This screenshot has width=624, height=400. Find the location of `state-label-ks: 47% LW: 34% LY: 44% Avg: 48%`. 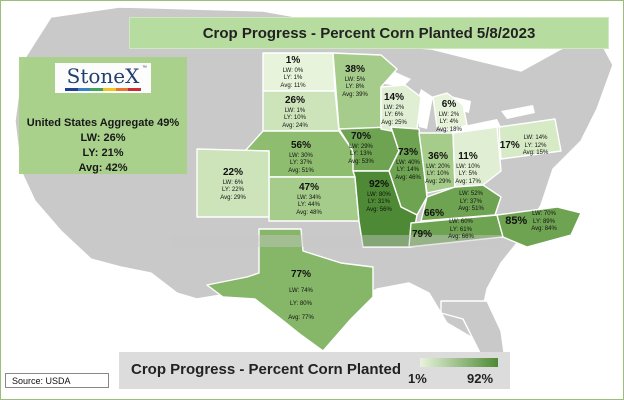

state-label-ks: 47% LW: 34% LY: 44% Avg: 48% is located at coordinates (309, 199).